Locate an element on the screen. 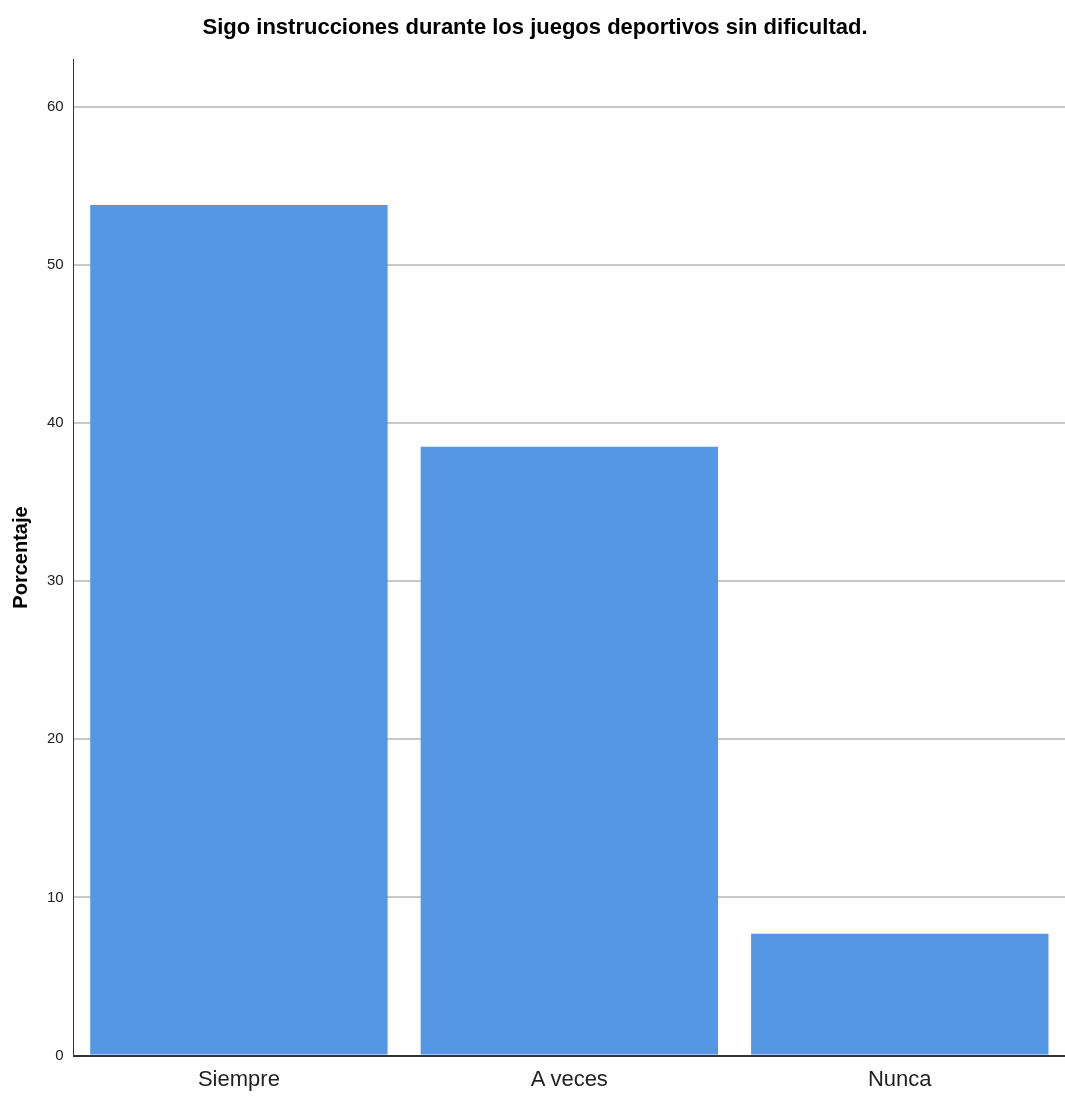 This screenshot has width=1065, height=1101. x-tick-label: A veces is located at coordinates (569, 1078).